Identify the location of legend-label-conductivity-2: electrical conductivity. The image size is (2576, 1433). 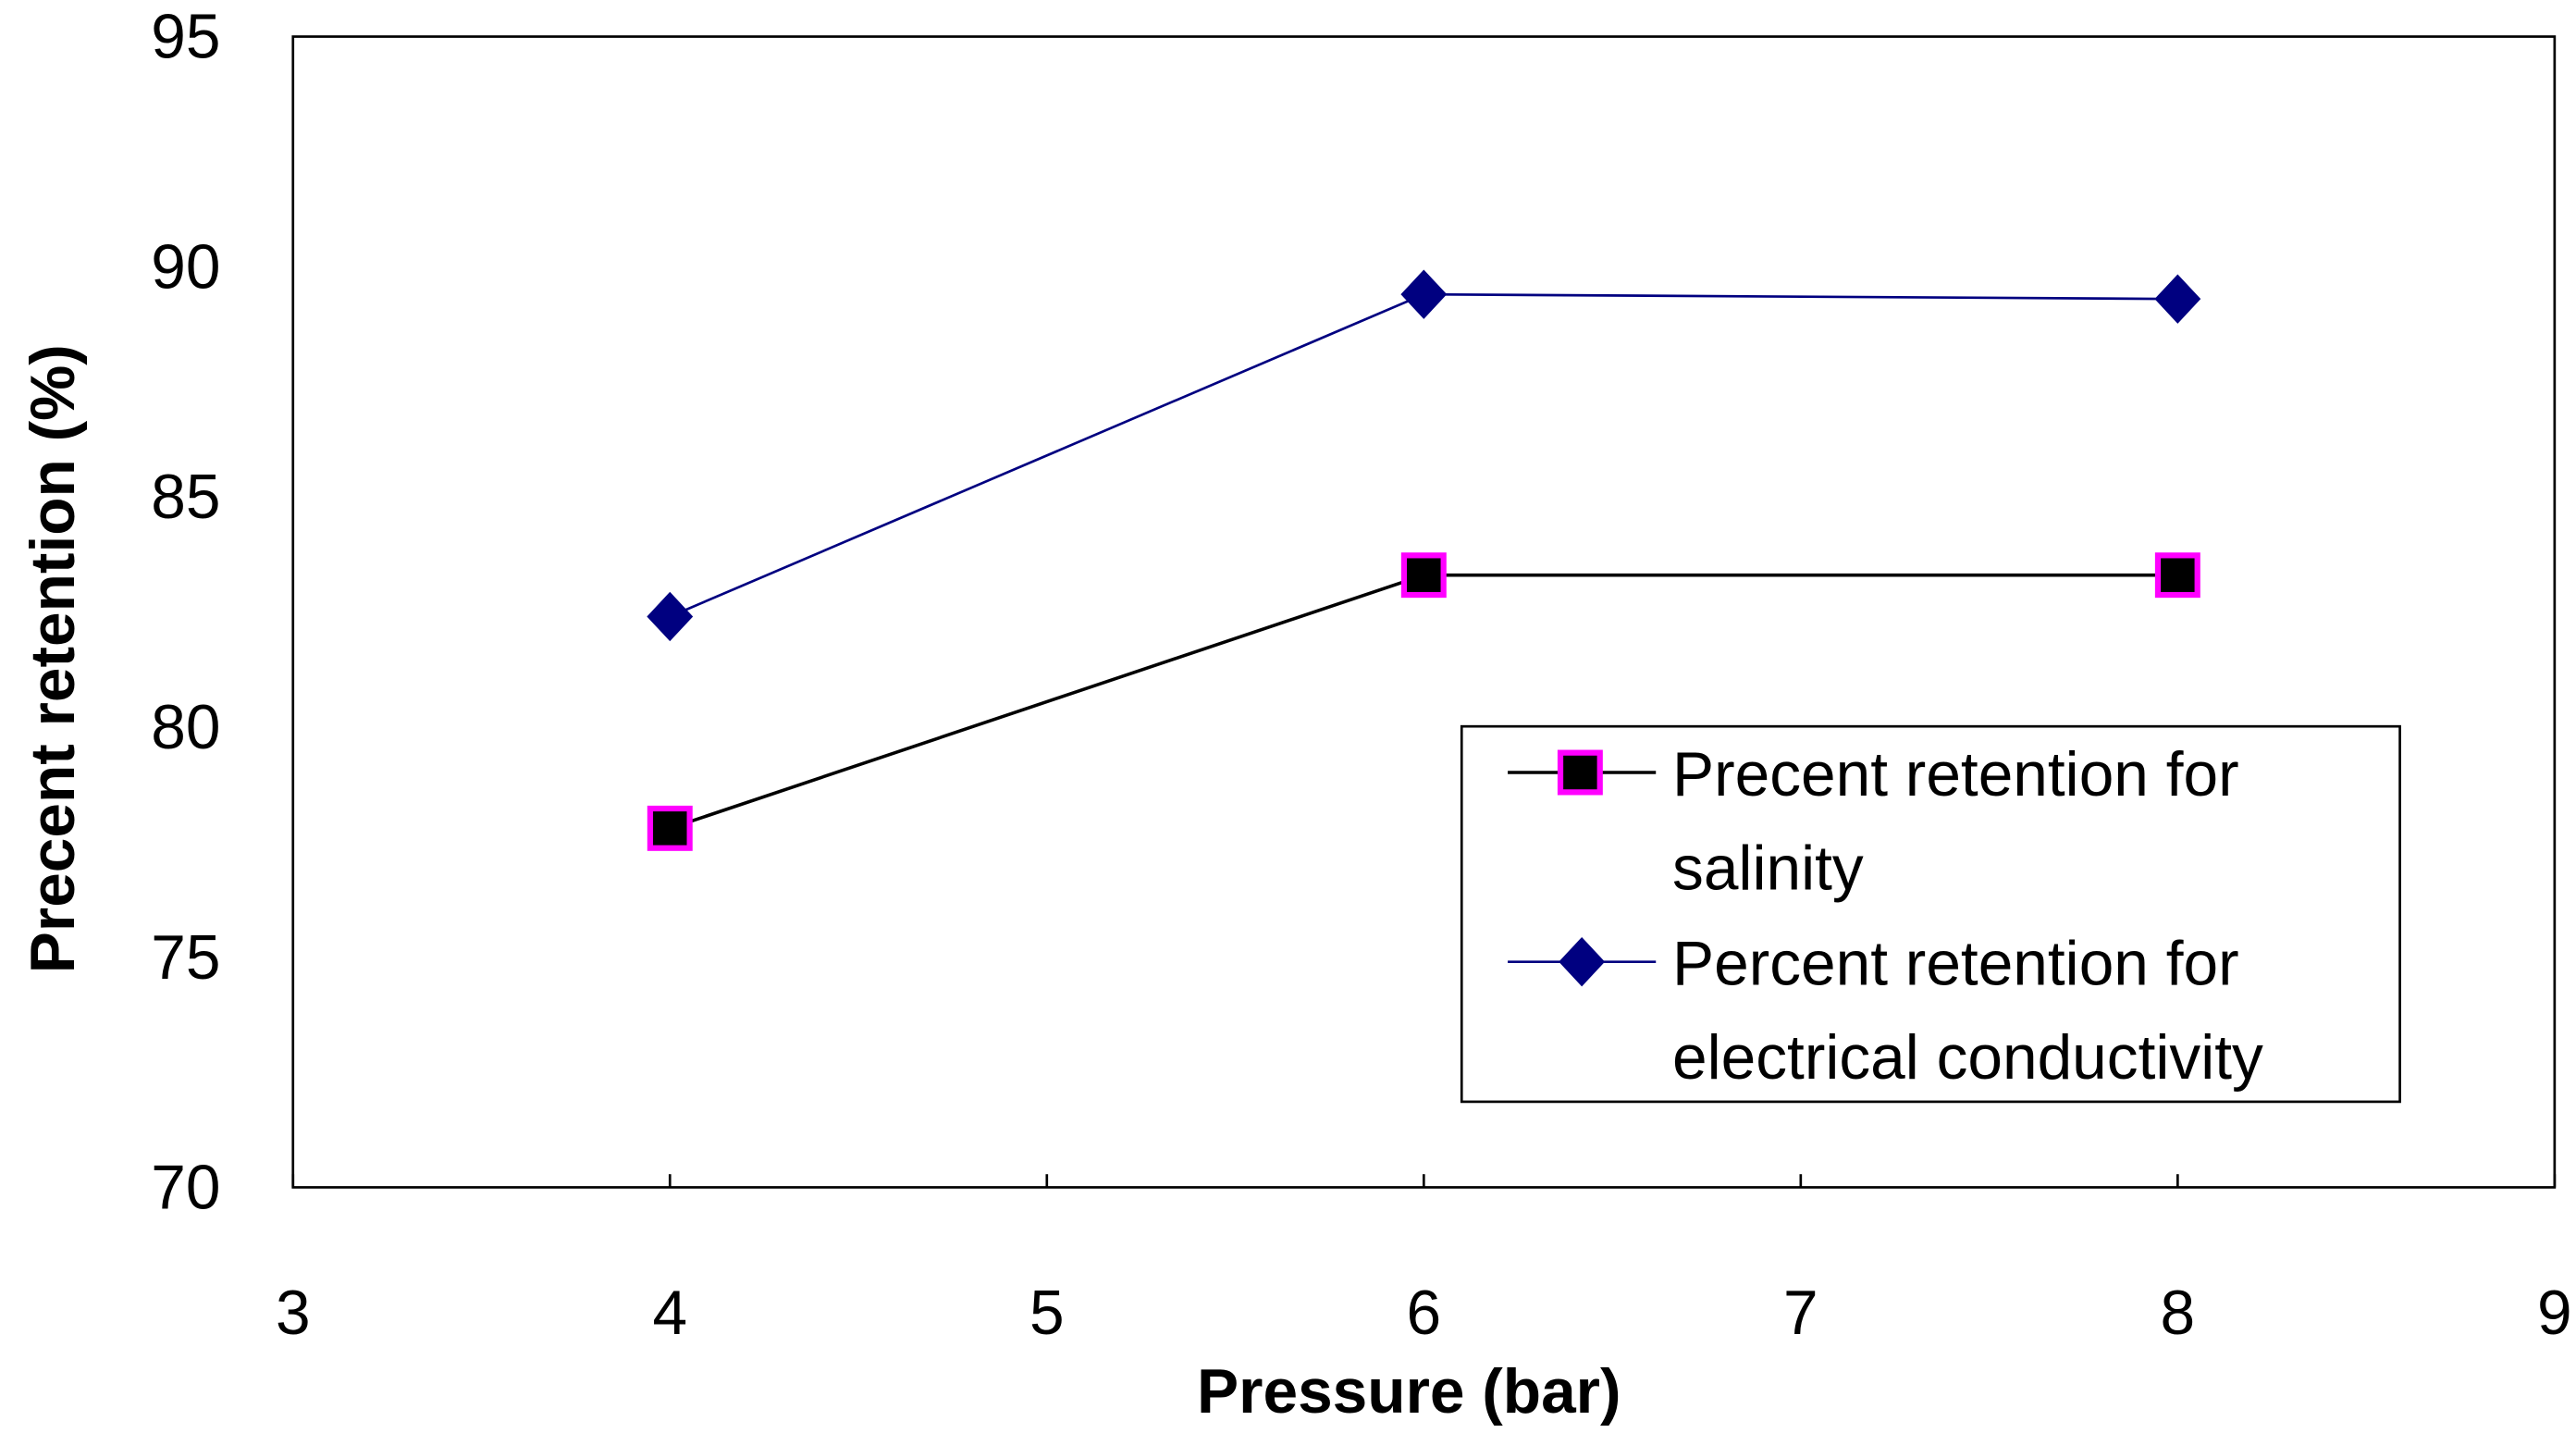
(1967, 1058).